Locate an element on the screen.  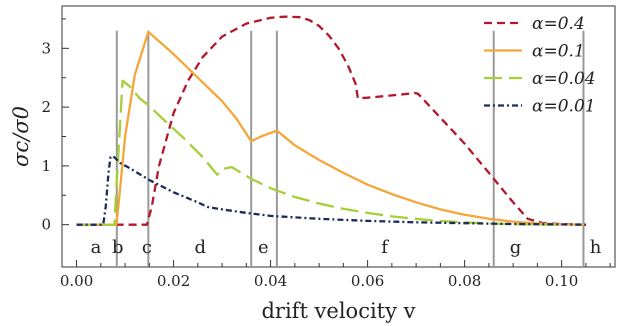
x-tick-label: 0.00 is located at coordinates (76, 281).